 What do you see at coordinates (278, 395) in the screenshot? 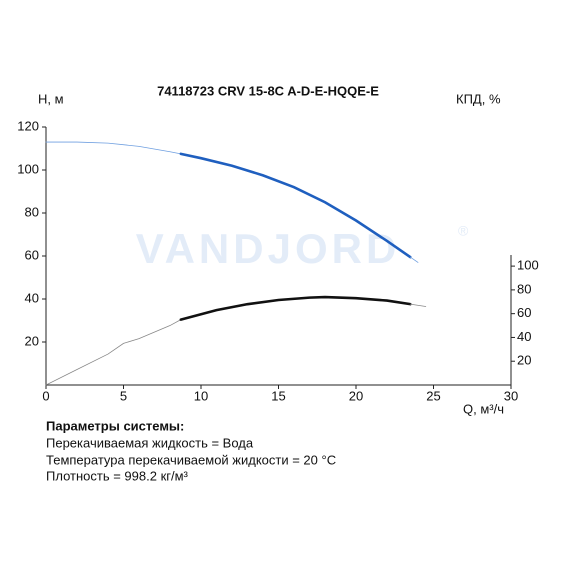
I see `x-tick-label: 15` at bounding box center [278, 395].